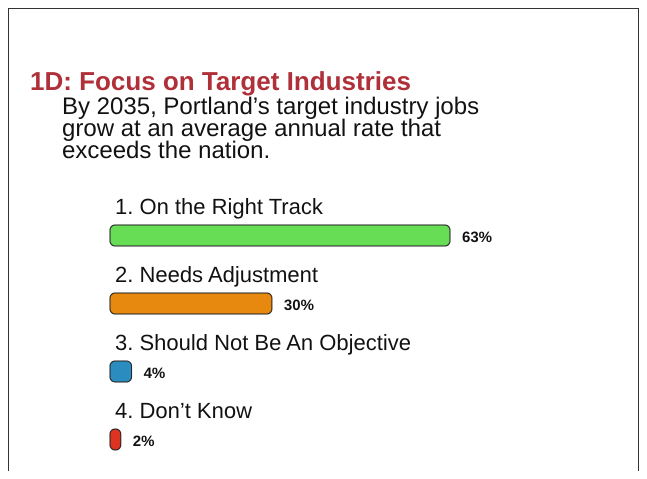 The width and height of the screenshot is (647, 479). Describe the element at coordinates (155, 373) in the screenshot. I see `data-label: 4%` at that location.